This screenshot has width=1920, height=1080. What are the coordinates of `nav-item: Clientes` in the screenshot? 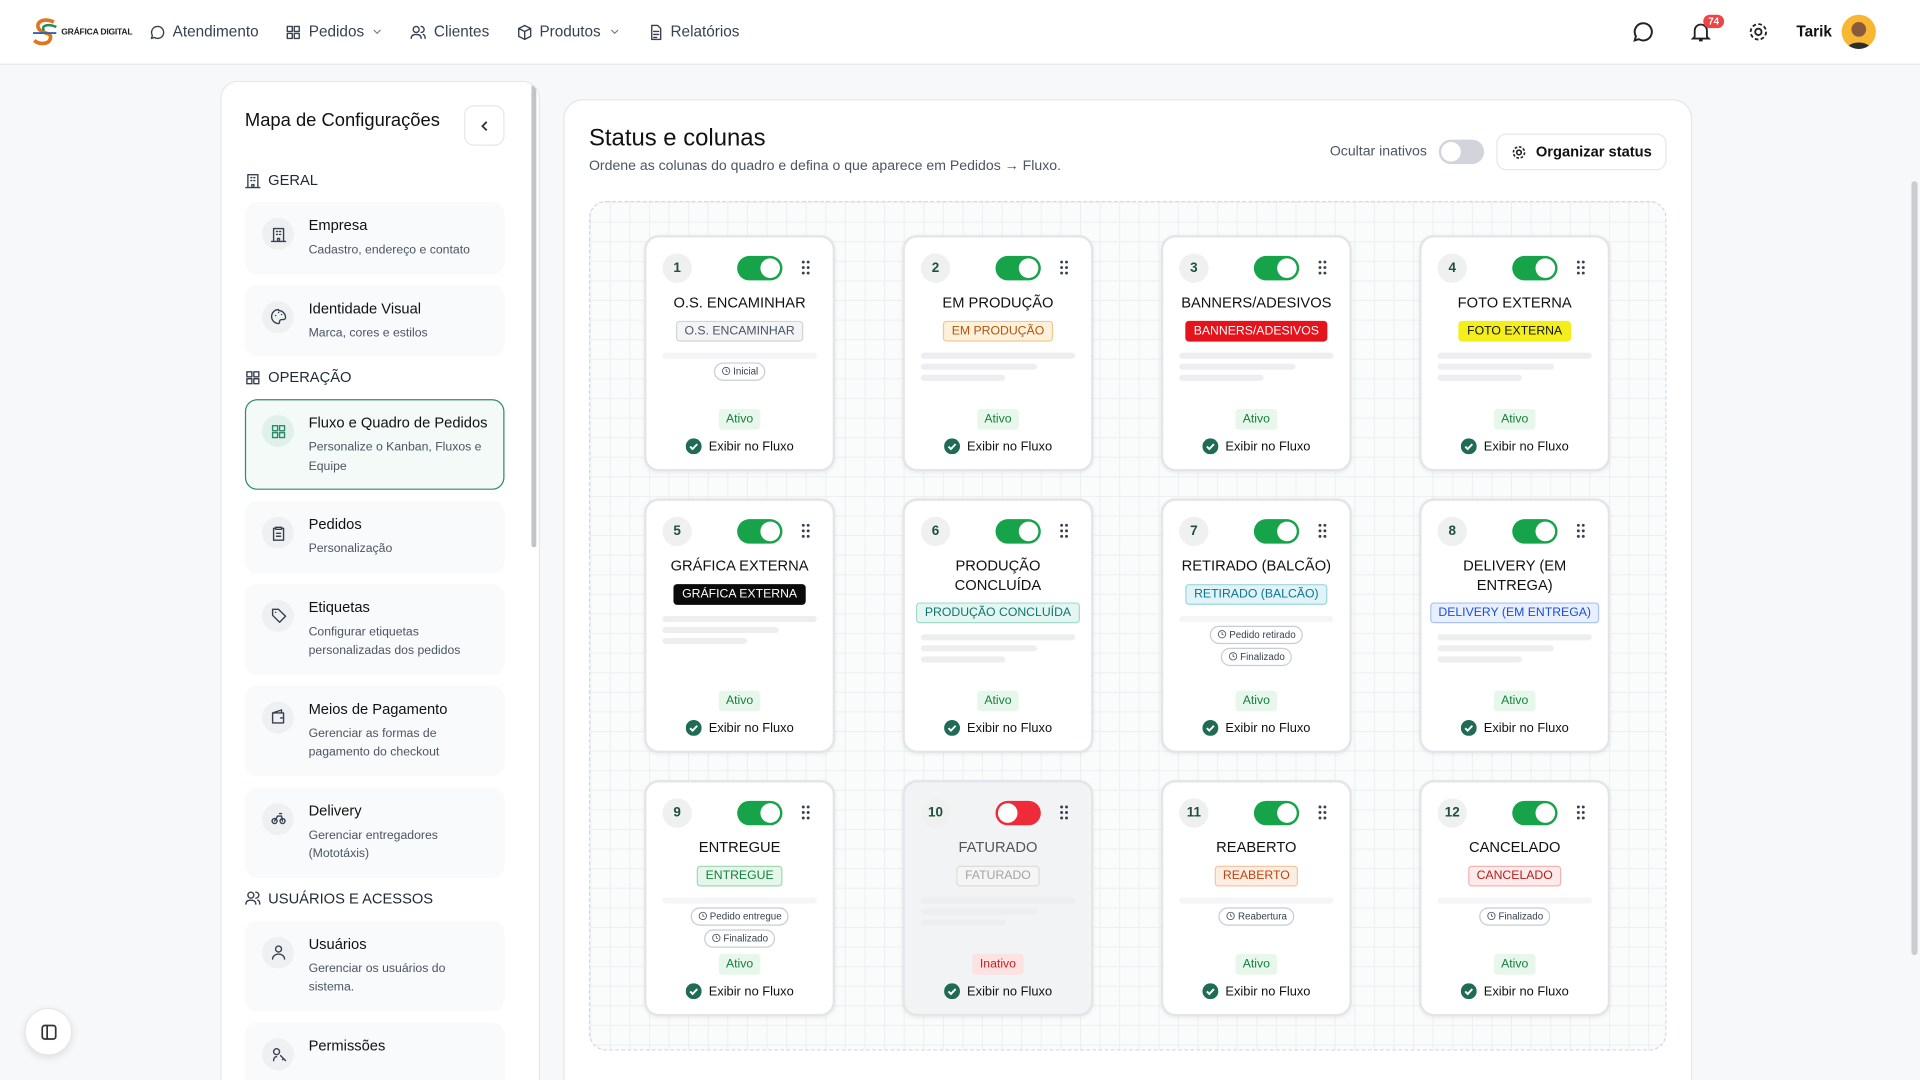 It's located at (449, 31).